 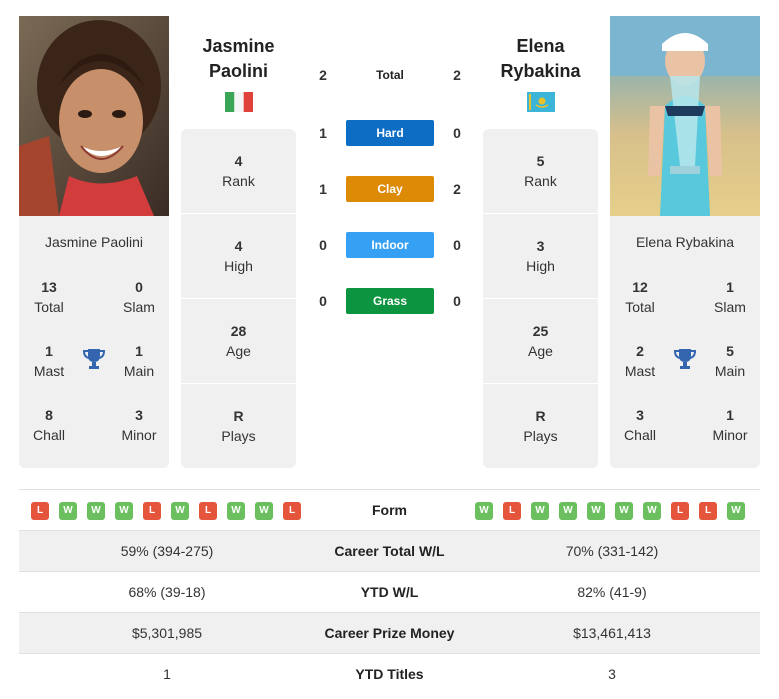 I want to click on form-badge-left-3: W, so click(x=124, y=511).